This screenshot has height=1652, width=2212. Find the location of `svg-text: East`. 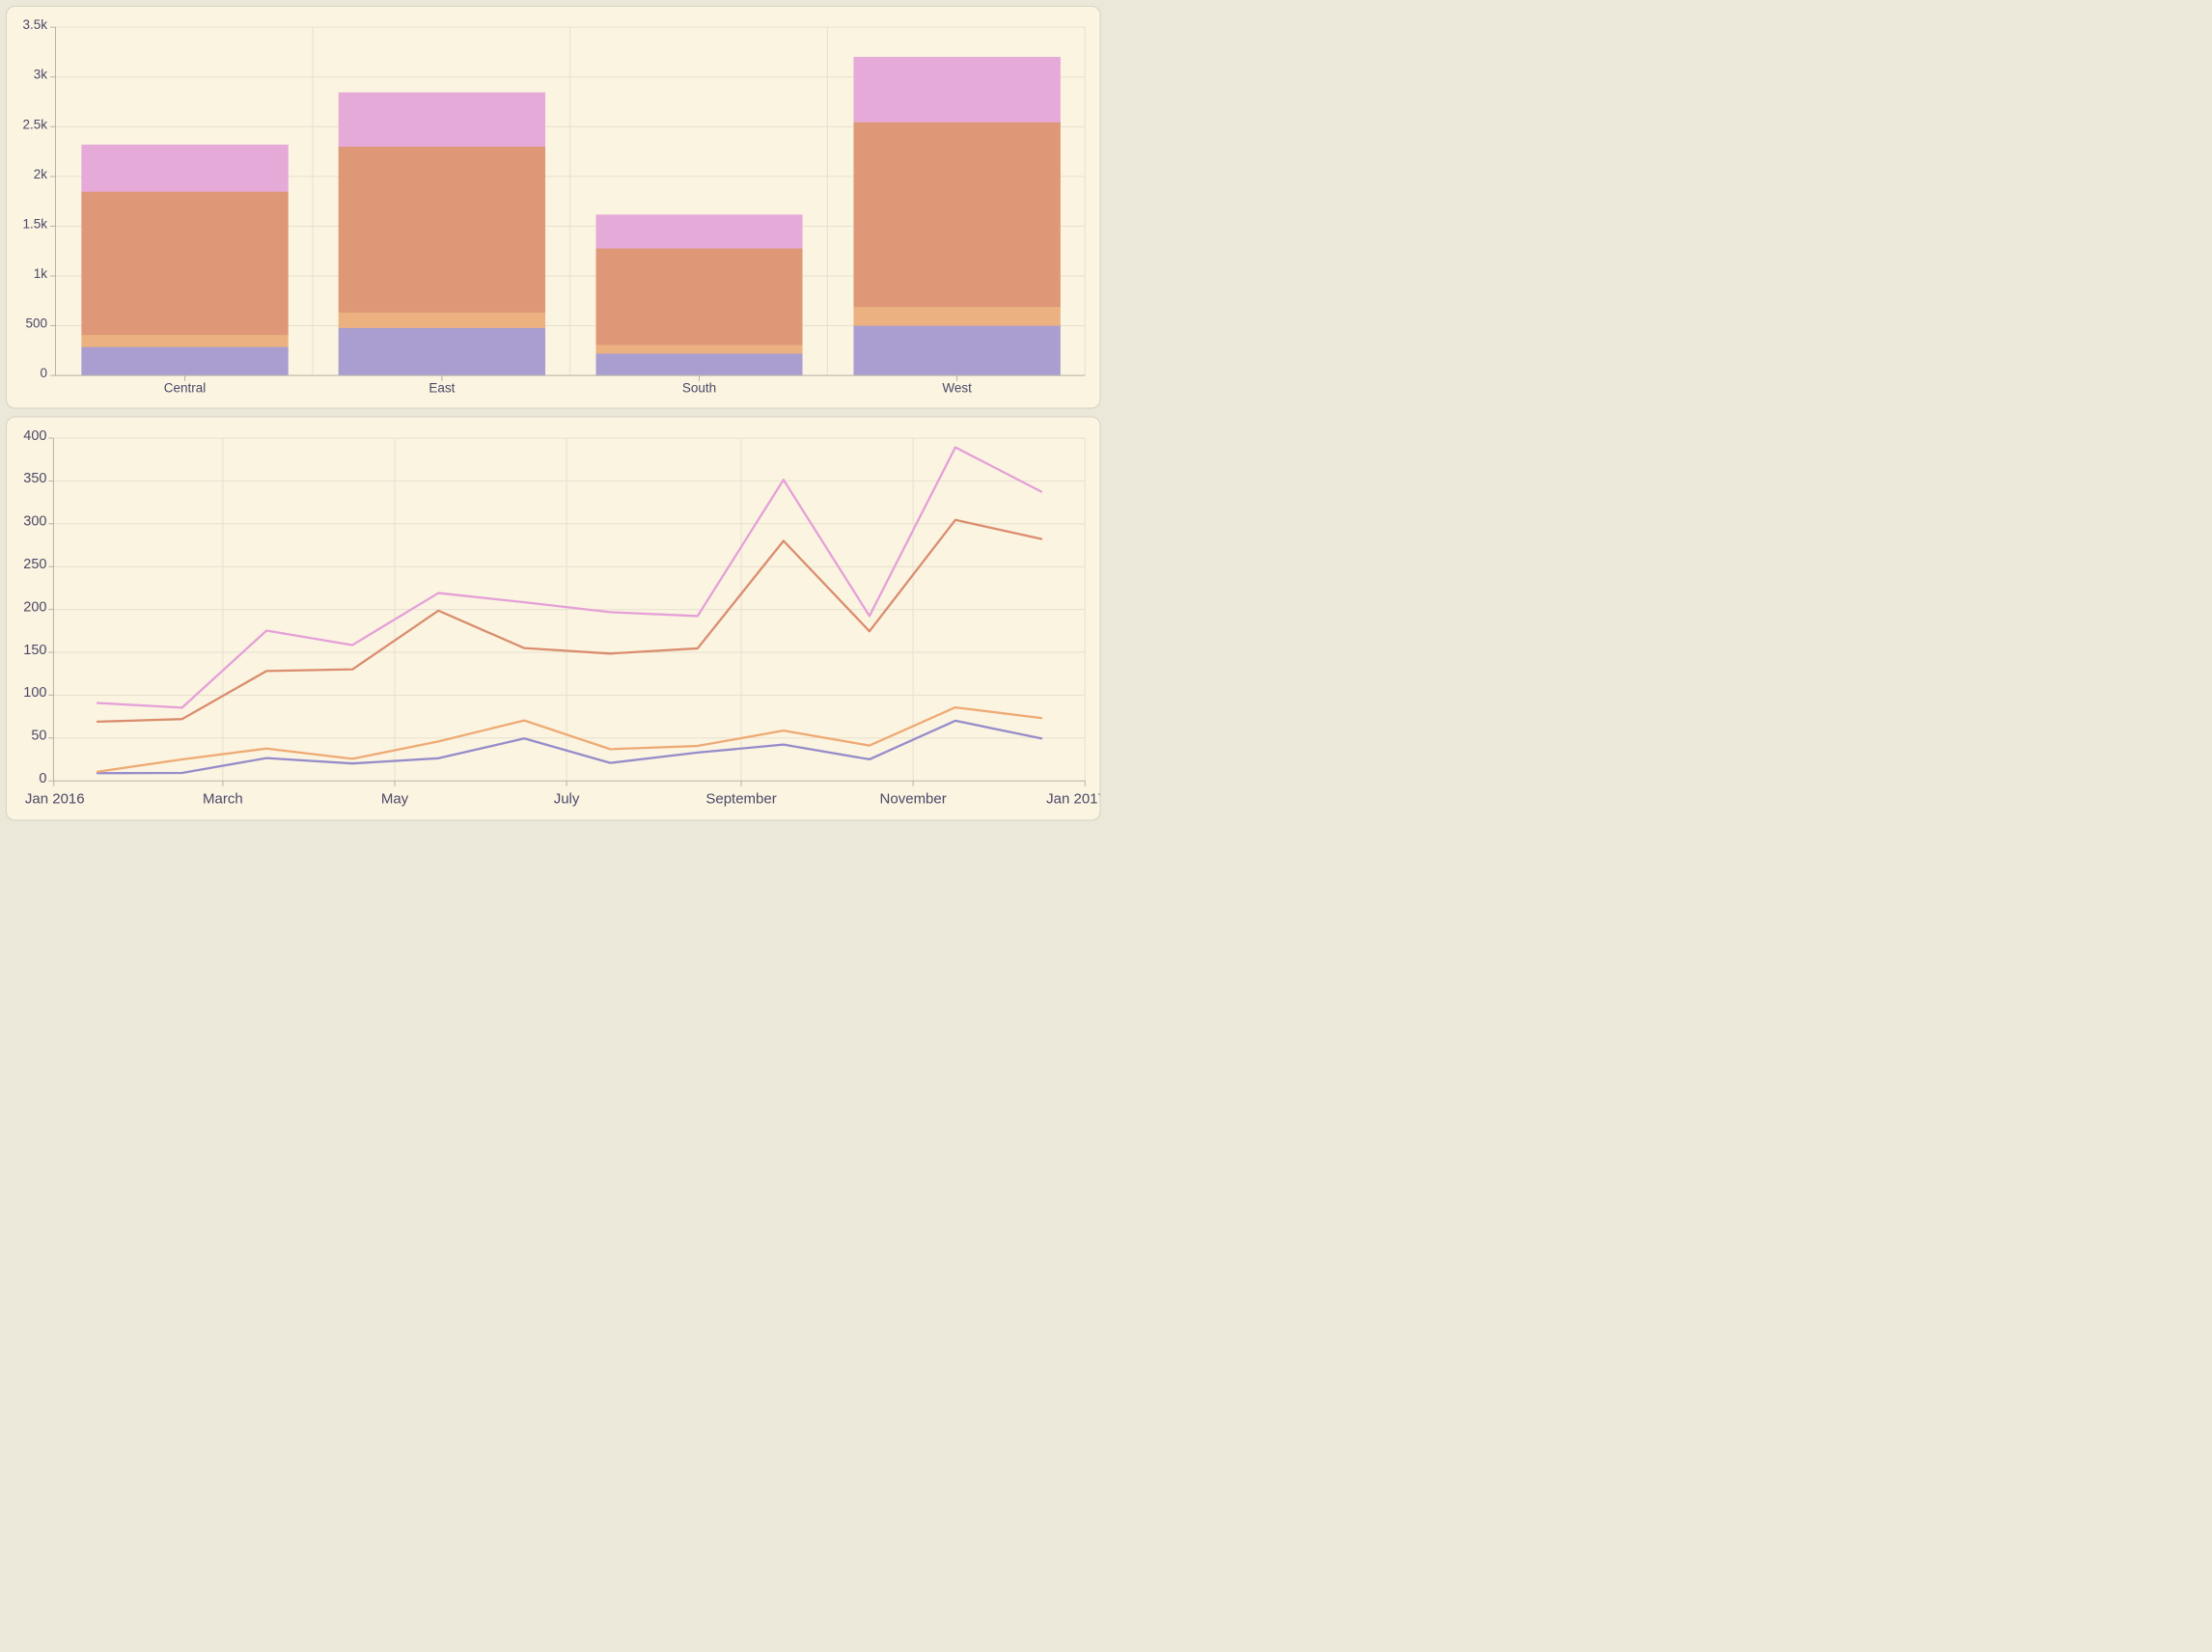

svg-text: East is located at coordinates (442, 387).